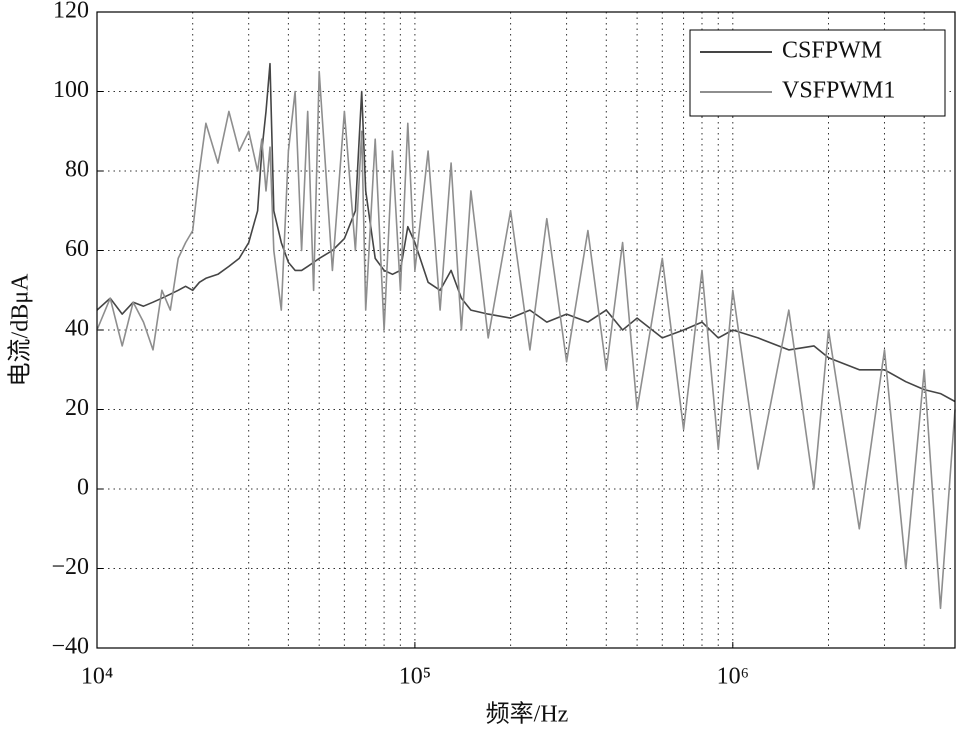 The image size is (958, 732). I want to click on y-tick-label: −40, so click(70, 647).